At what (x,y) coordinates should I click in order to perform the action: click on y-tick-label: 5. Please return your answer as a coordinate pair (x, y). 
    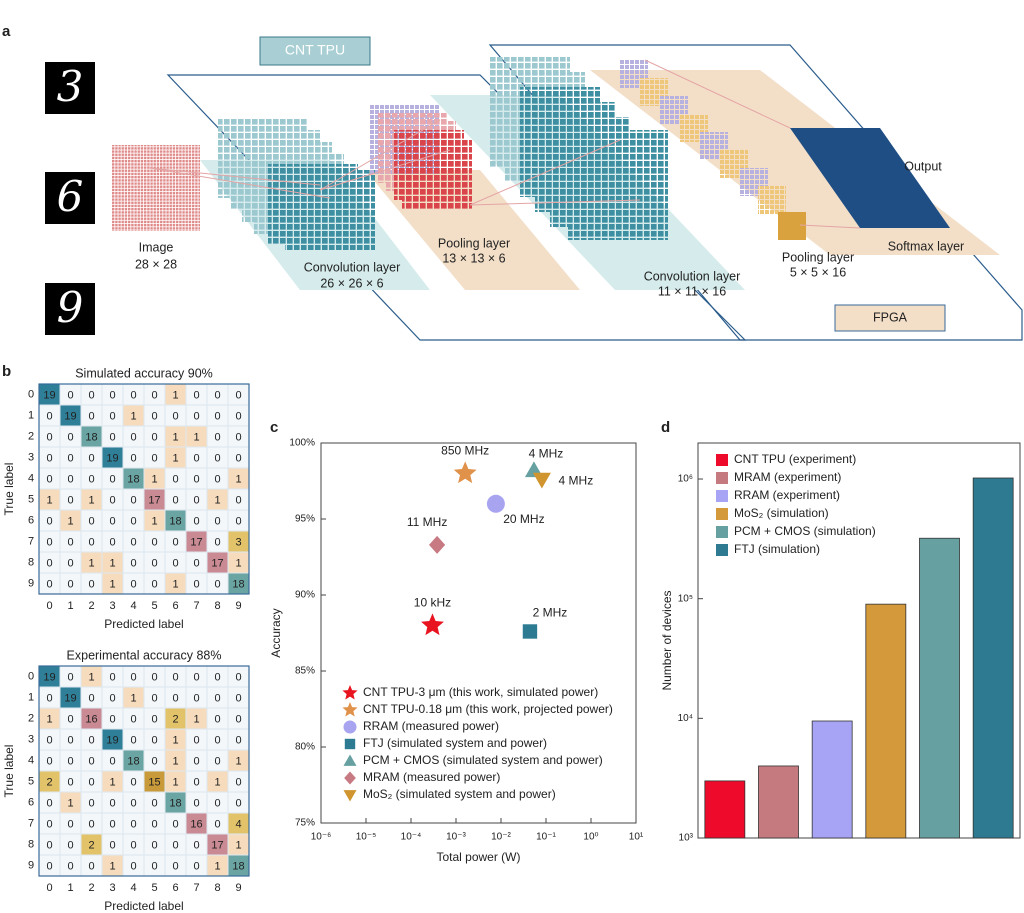
    Looking at the image, I should click on (31, 781).